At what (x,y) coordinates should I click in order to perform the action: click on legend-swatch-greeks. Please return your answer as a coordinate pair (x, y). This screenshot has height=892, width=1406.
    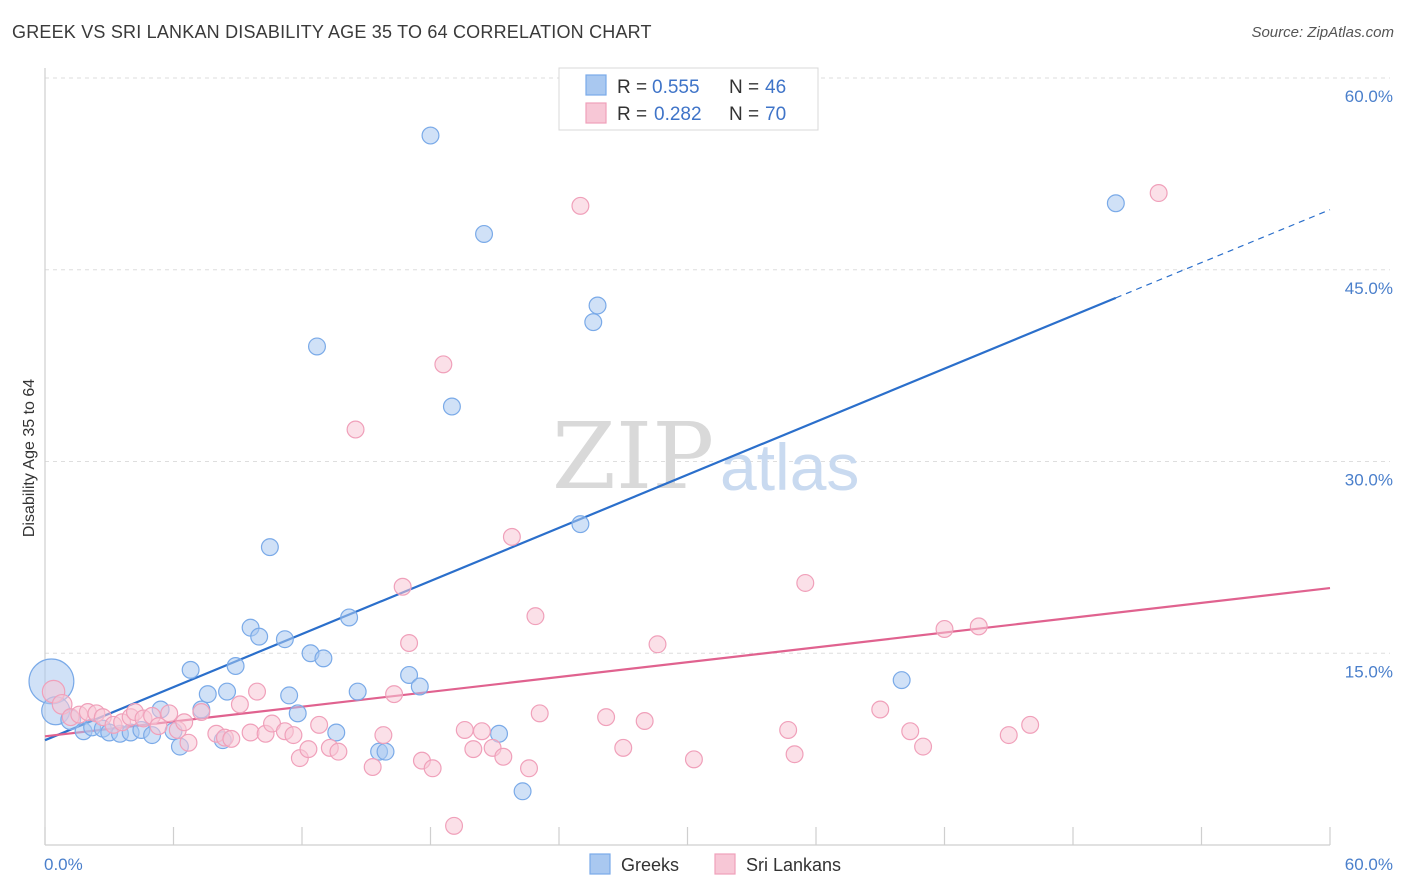
    Looking at the image, I should click on (596, 85).